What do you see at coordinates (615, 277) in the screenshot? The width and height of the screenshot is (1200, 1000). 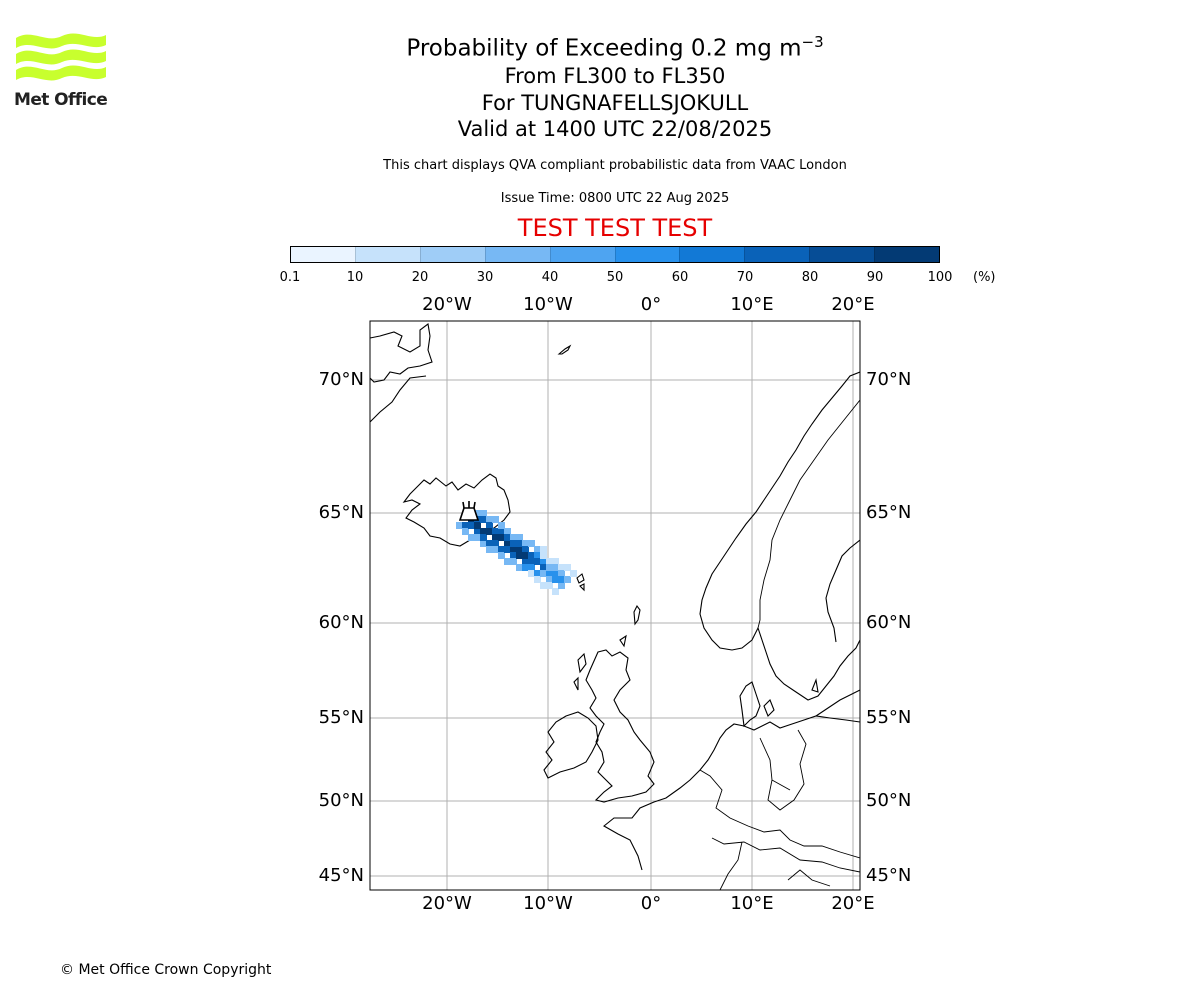 I see `colorbar-tick-label: 50` at bounding box center [615, 277].